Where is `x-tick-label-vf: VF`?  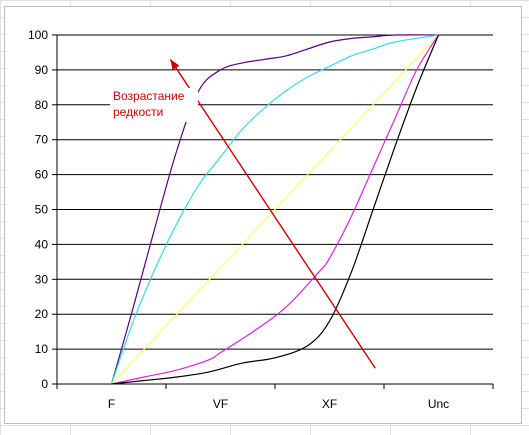 x-tick-label-vf: VF is located at coordinates (220, 404).